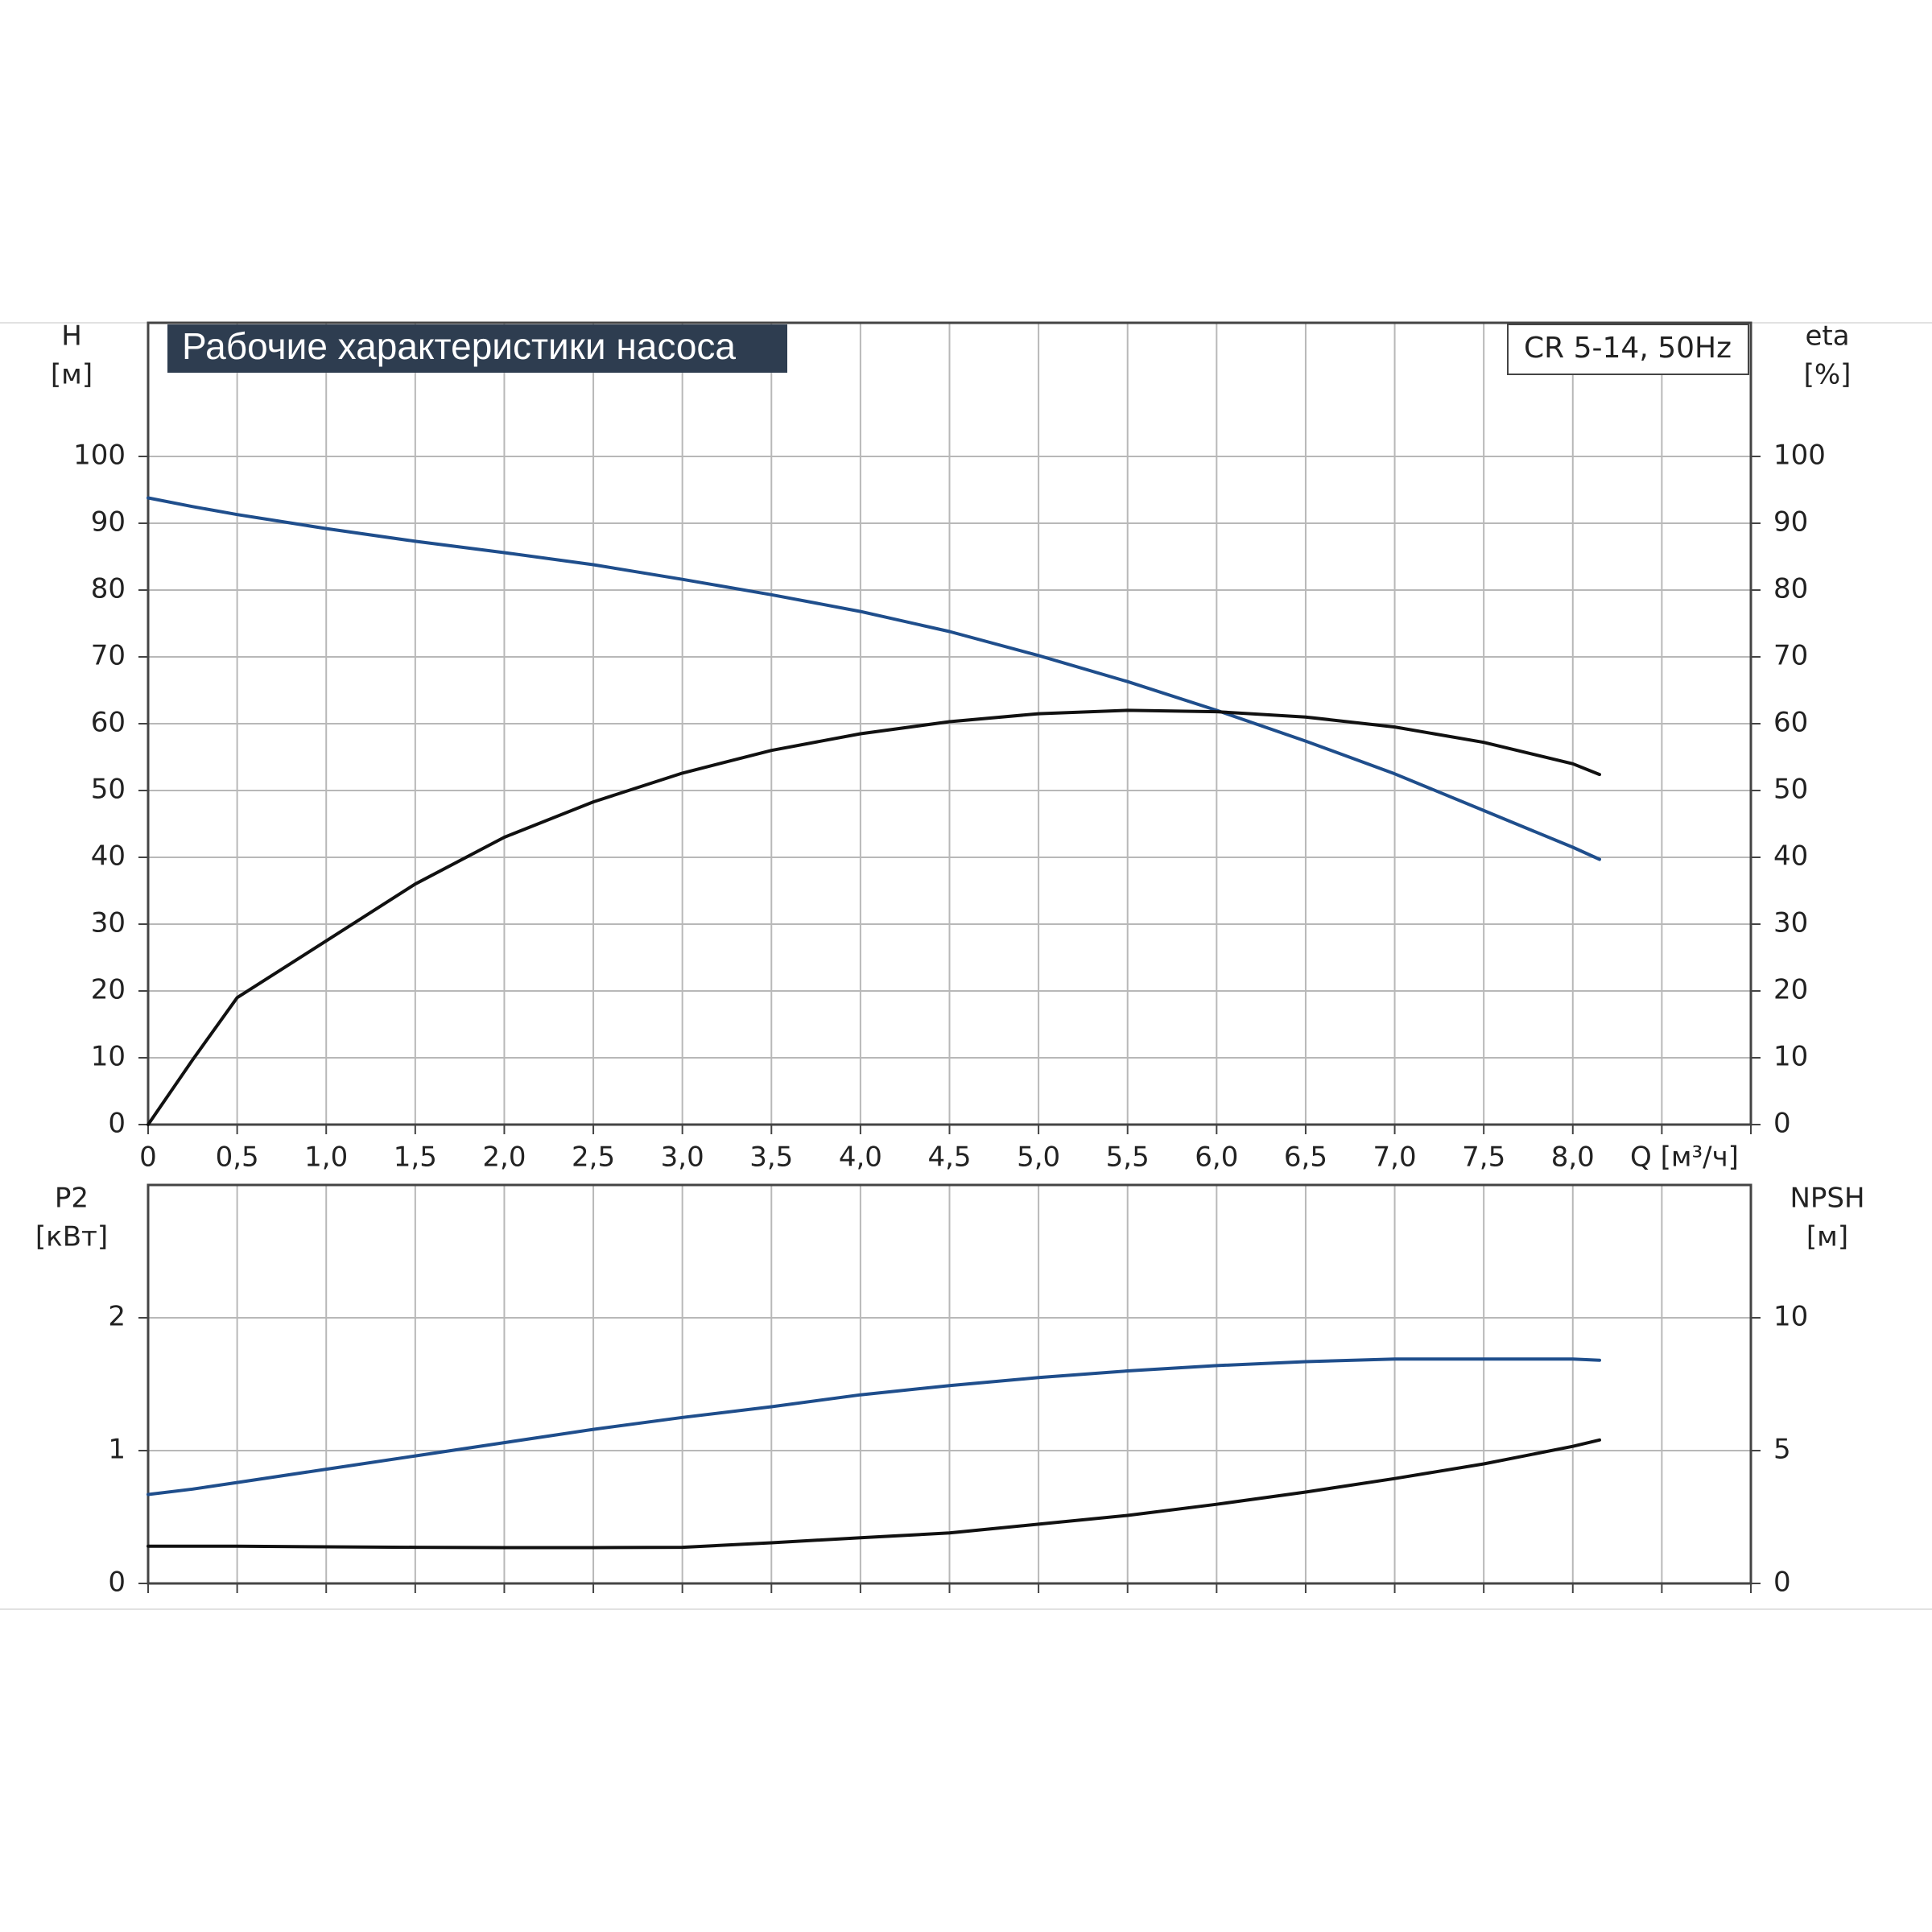 The image size is (1932, 1932). Describe the element at coordinates (1790, 522) in the screenshot. I see `y2-tick-label: 90` at that location.